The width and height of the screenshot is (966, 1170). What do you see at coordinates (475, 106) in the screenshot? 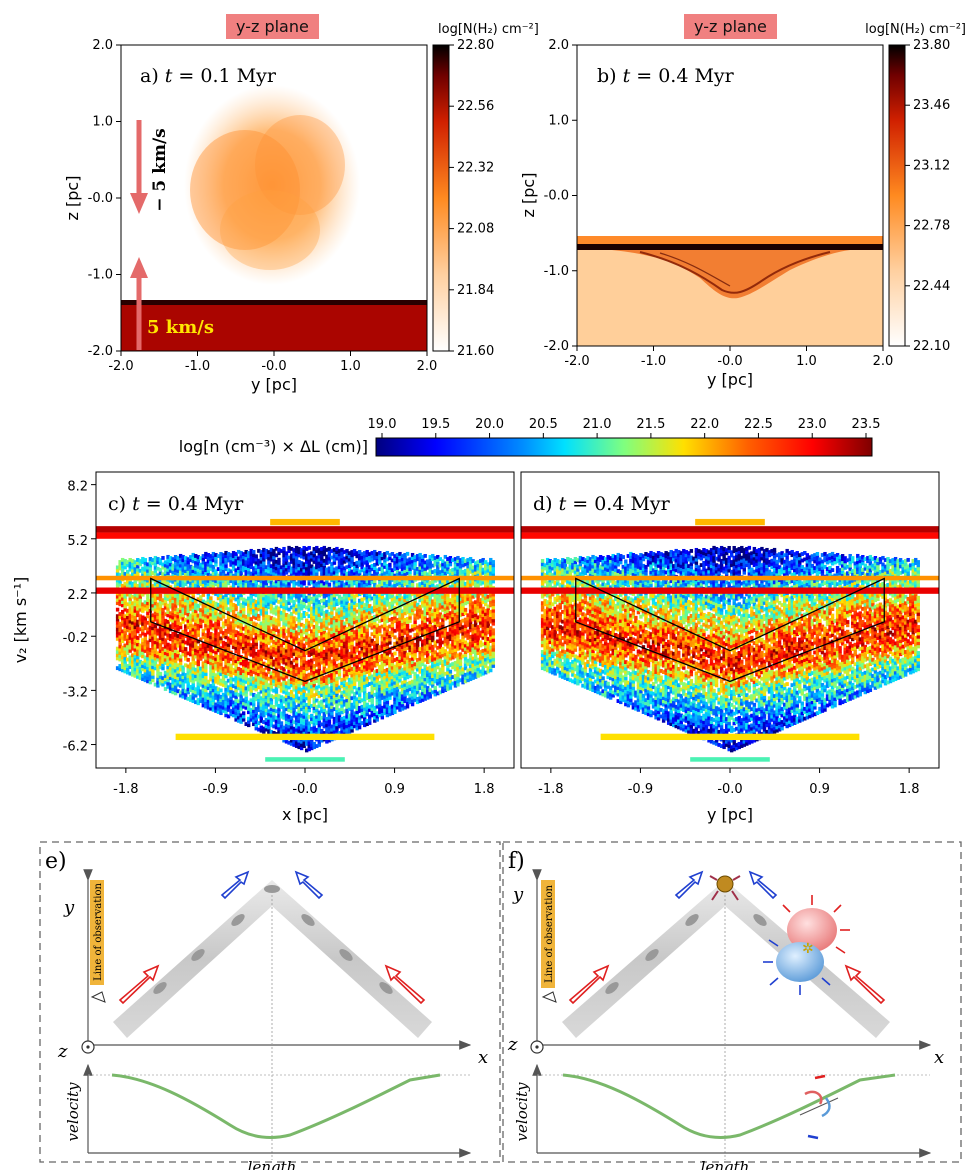
I see `colorbar-tick-label: 22.56` at bounding box center [475, 106].